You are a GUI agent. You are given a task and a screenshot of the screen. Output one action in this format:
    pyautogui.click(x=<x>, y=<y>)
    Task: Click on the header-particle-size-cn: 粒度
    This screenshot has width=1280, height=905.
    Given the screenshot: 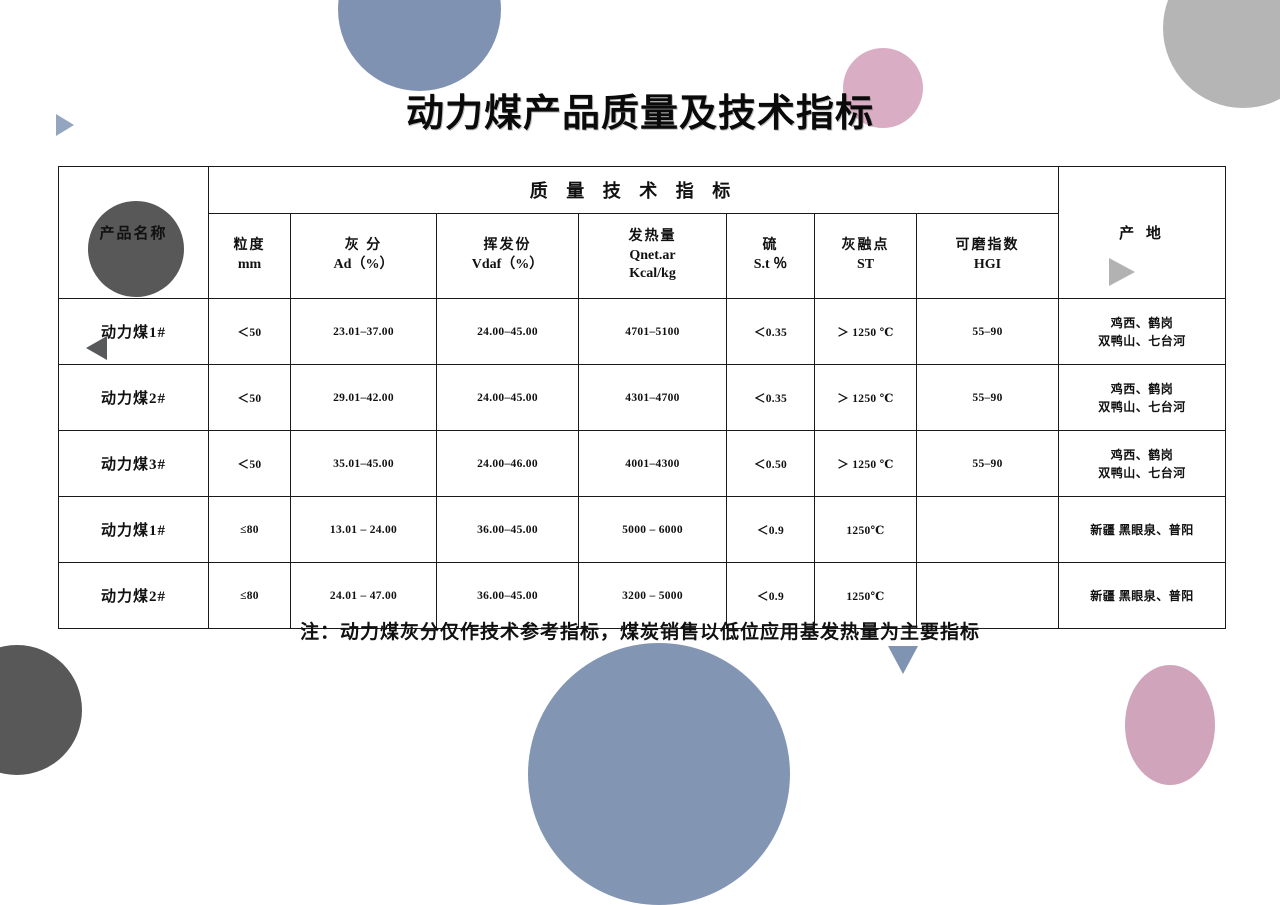 What is the action you would take?
    pyautogui.click(x=249, y=246)
    